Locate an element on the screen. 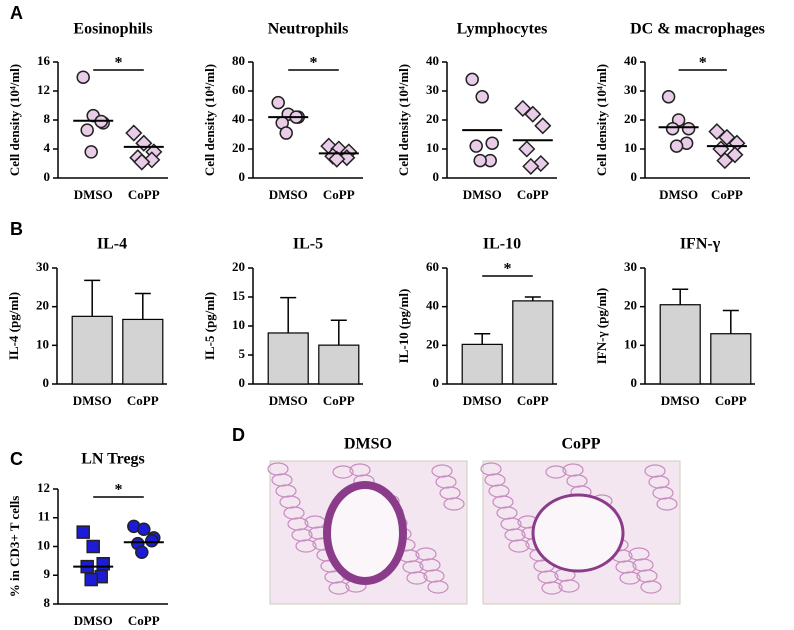 The image size is (794, 630). y-axis-label: IL-5 (pg/ml) is located at coordinates (209, 326).